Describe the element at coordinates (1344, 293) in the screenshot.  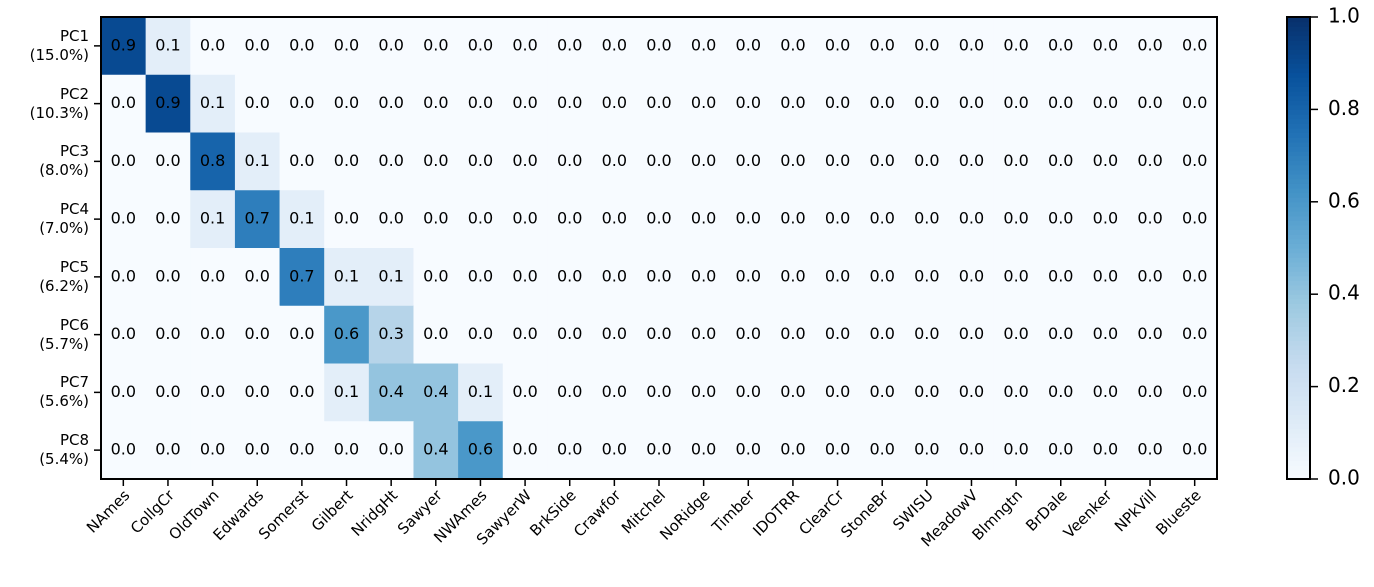
I see `colorbar-tick-label: 0.4` at that location.